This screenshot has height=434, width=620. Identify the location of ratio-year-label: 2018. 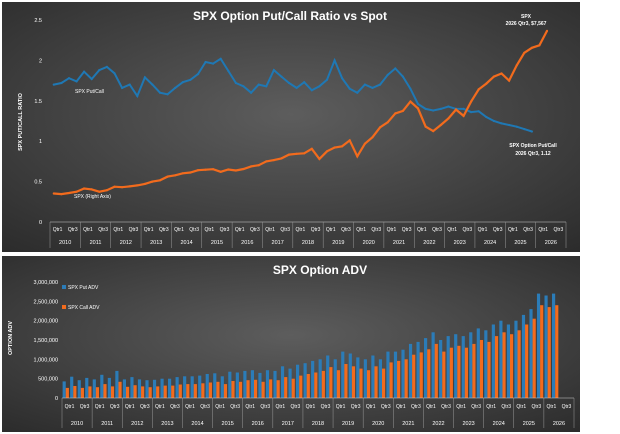
(308, 243).